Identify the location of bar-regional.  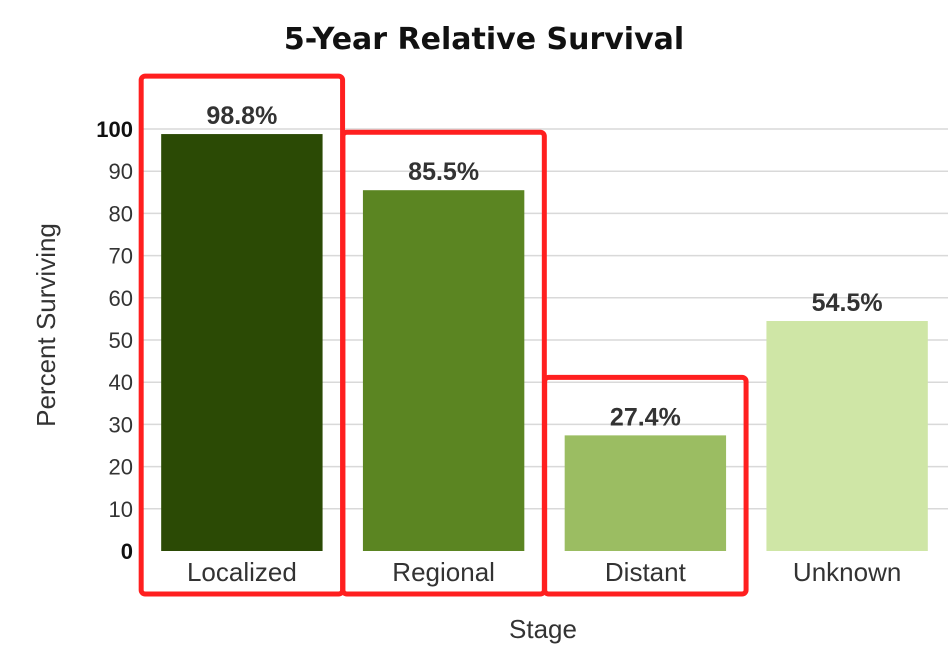
(443, 370).